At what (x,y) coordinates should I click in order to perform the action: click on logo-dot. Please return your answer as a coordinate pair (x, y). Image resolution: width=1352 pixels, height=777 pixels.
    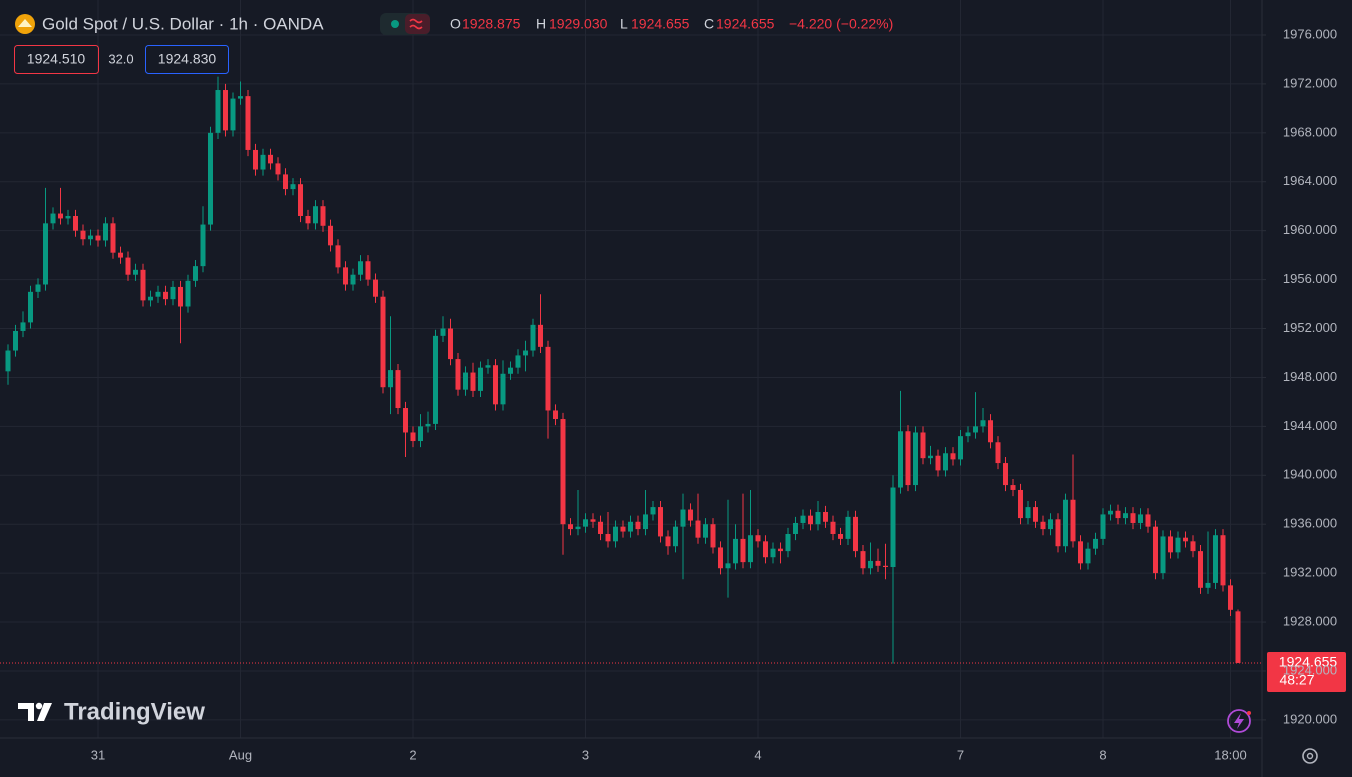
    Looking at the image, I should click on (39, 706).